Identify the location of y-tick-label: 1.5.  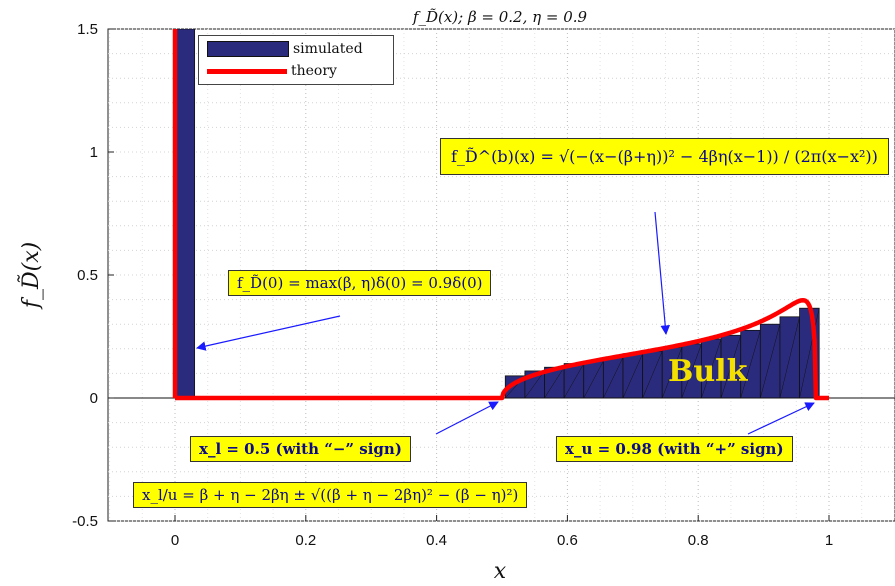
(87, 29).